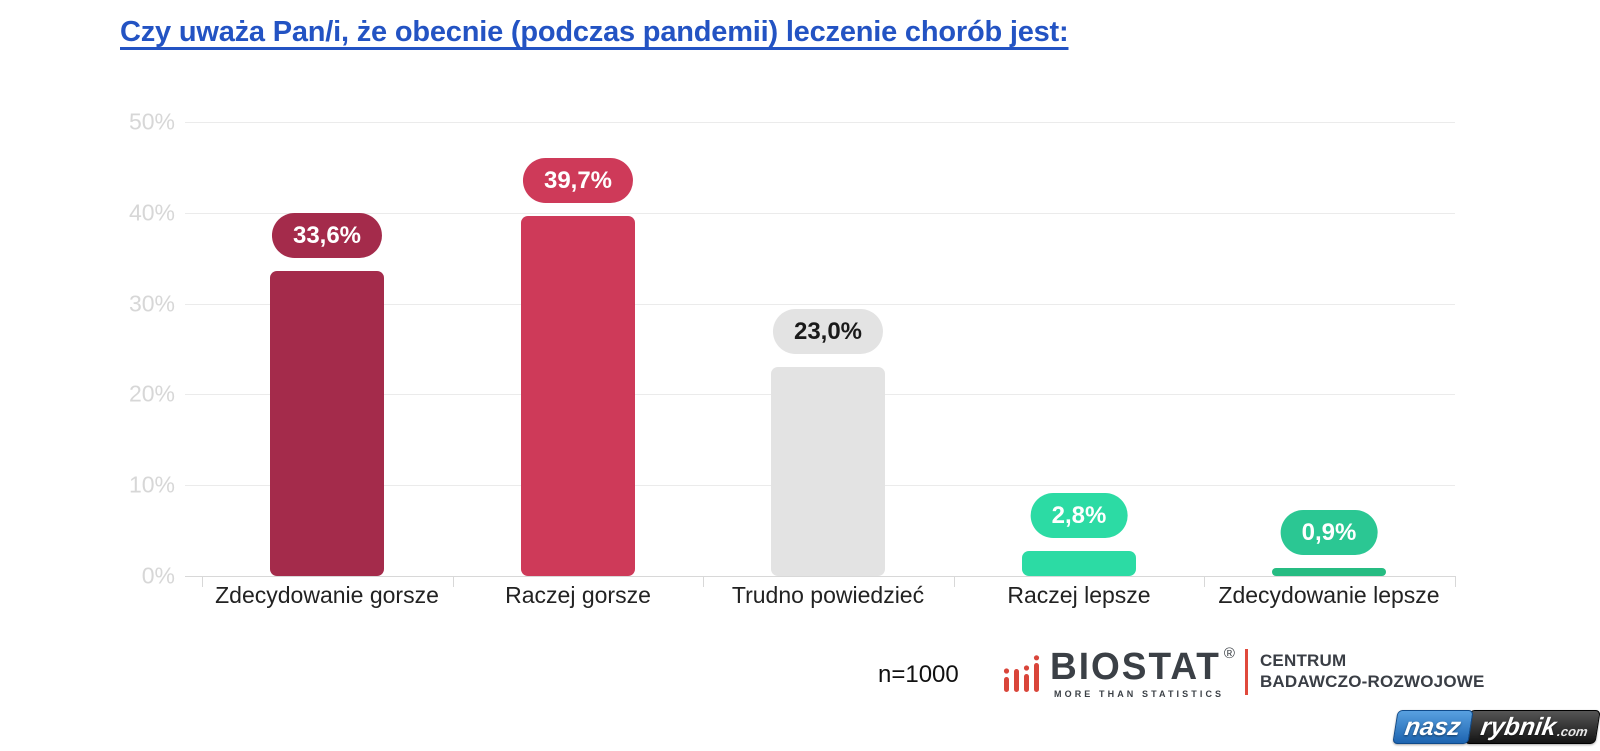 This screenshot has width=1600, height=751. What do you see at coordinates (327, 595) in the screenshot?
I see `category-label: Zdecydowanie gorsze` at bounding box center [327, 595].